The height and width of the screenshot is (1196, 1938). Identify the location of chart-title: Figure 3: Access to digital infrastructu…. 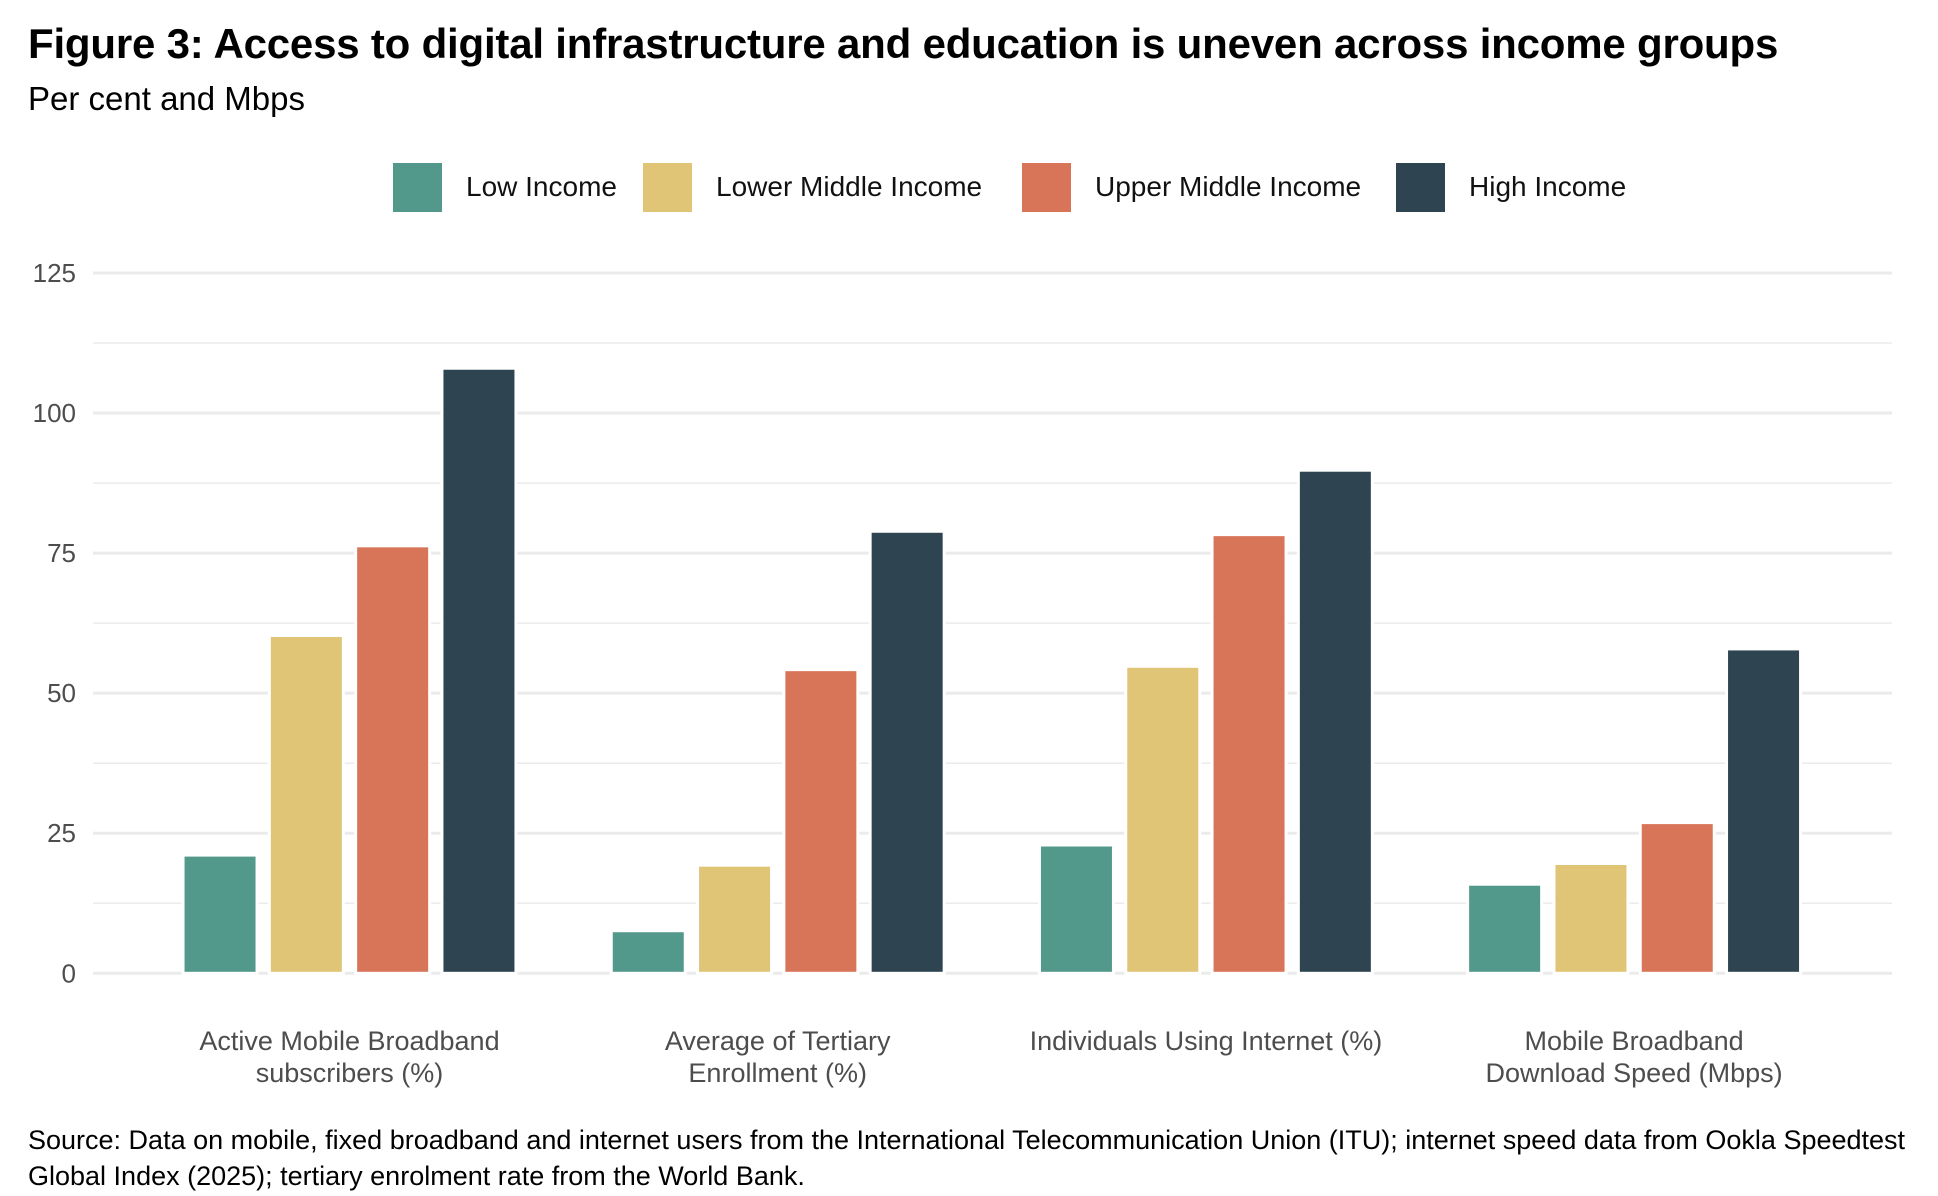
(903, 43).